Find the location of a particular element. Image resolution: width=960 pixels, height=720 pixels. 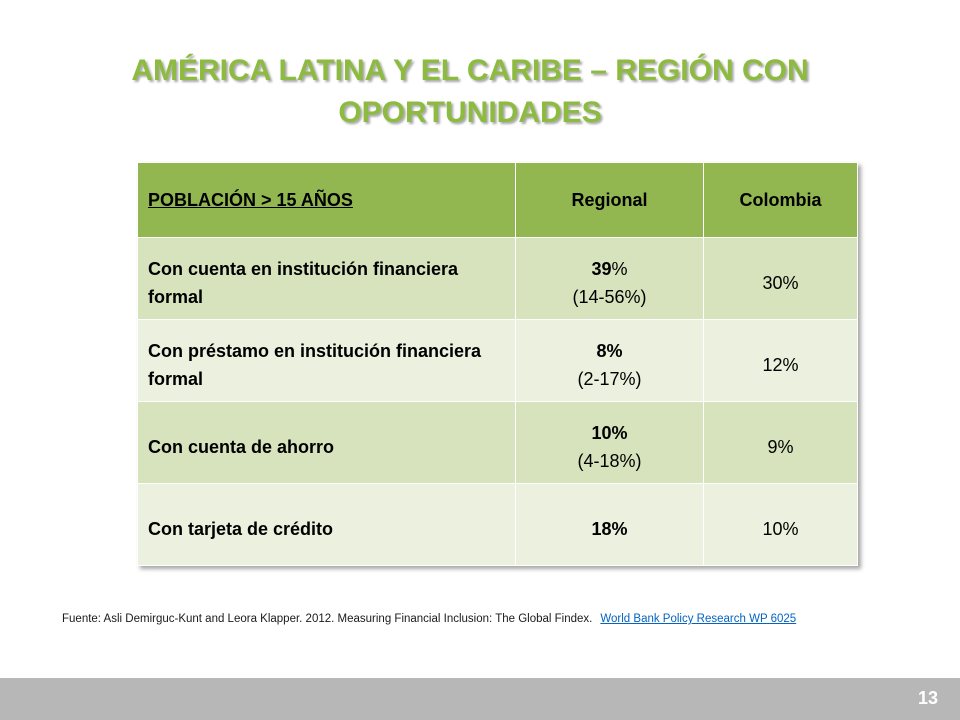

regional-value: 39 is located at coordinates (601, 268).